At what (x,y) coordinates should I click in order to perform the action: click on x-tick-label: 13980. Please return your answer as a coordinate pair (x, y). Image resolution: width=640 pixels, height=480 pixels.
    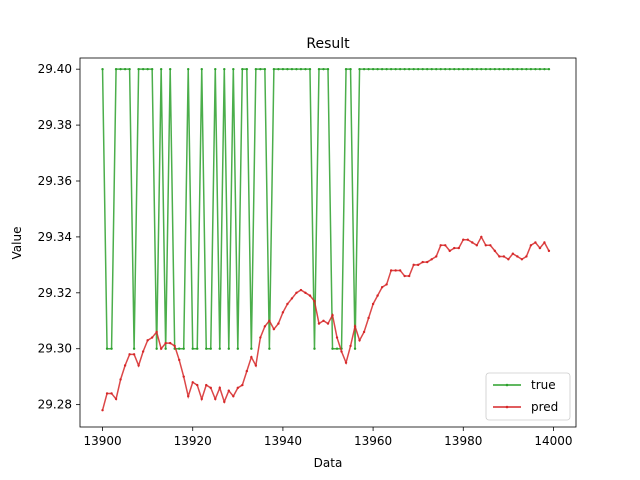
    Looking at the image, I should click on (463, 441).